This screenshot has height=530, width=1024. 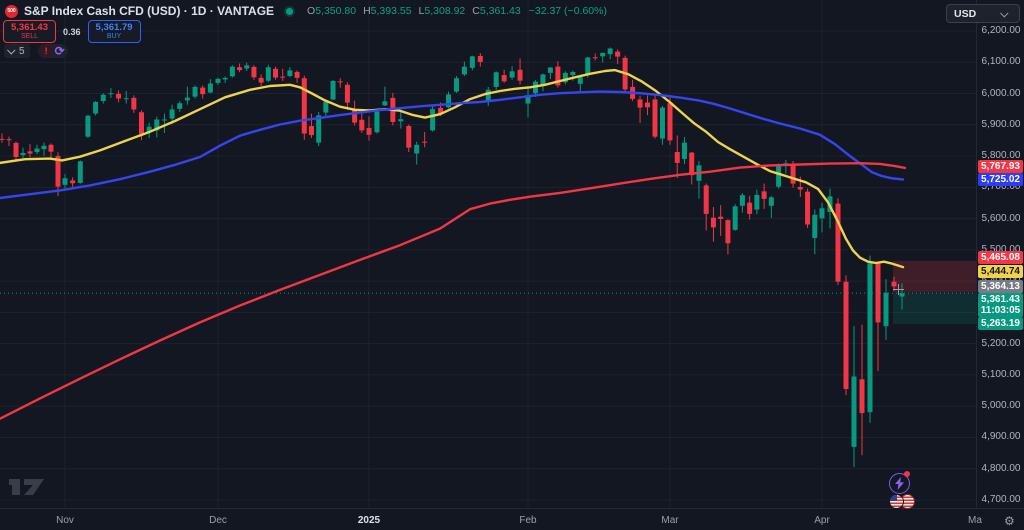 I want to click on high-label: H, so click(x=367, y=11).